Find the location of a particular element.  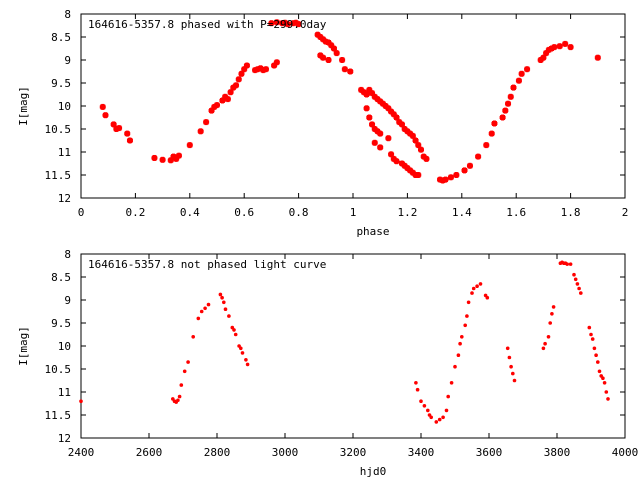

x-tick-label: 3800 is located at coordinates (557, 452).